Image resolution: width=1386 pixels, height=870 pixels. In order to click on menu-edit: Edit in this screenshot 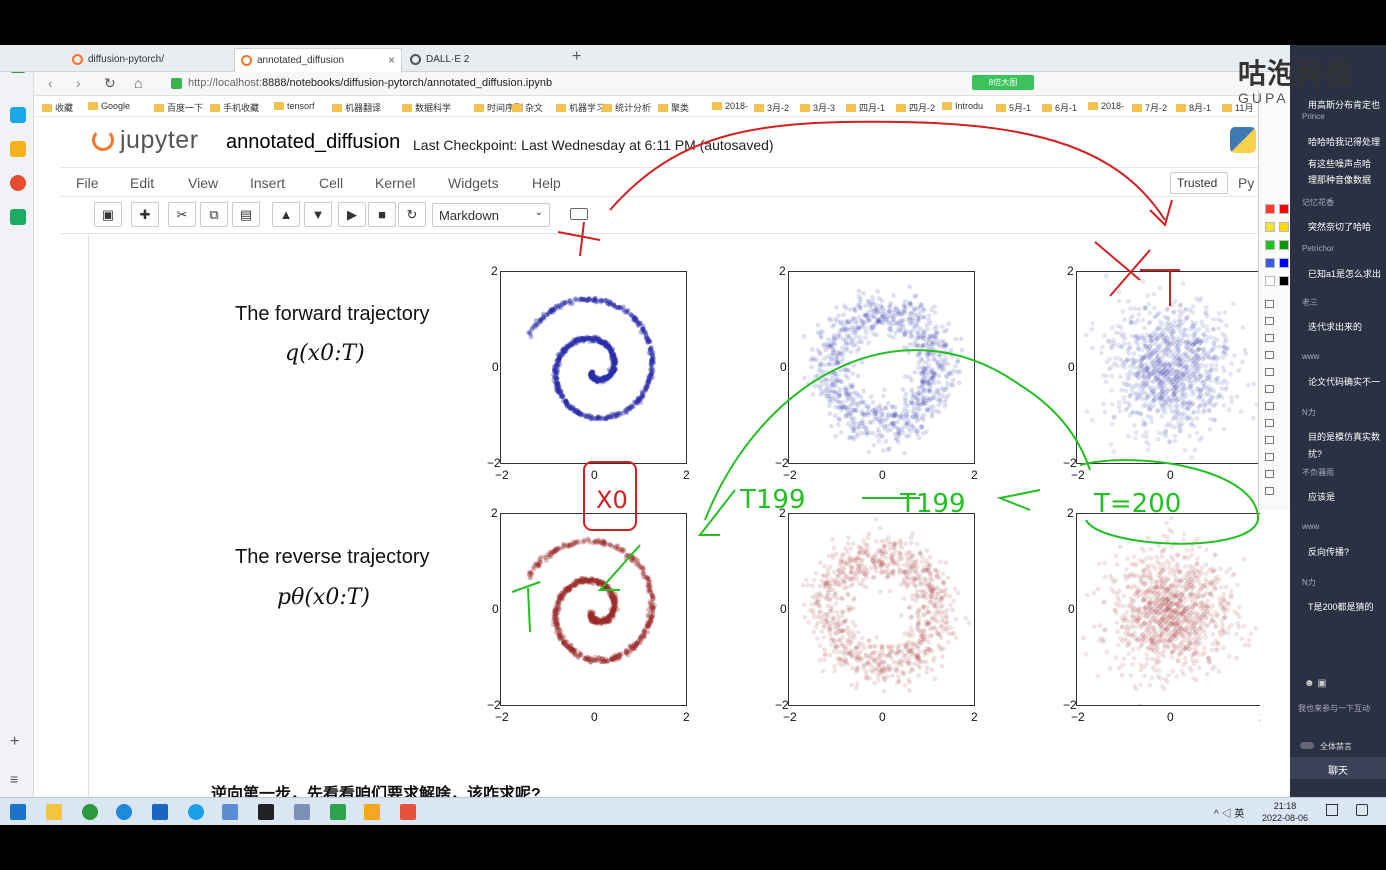, I will do `click(142, 183)`.